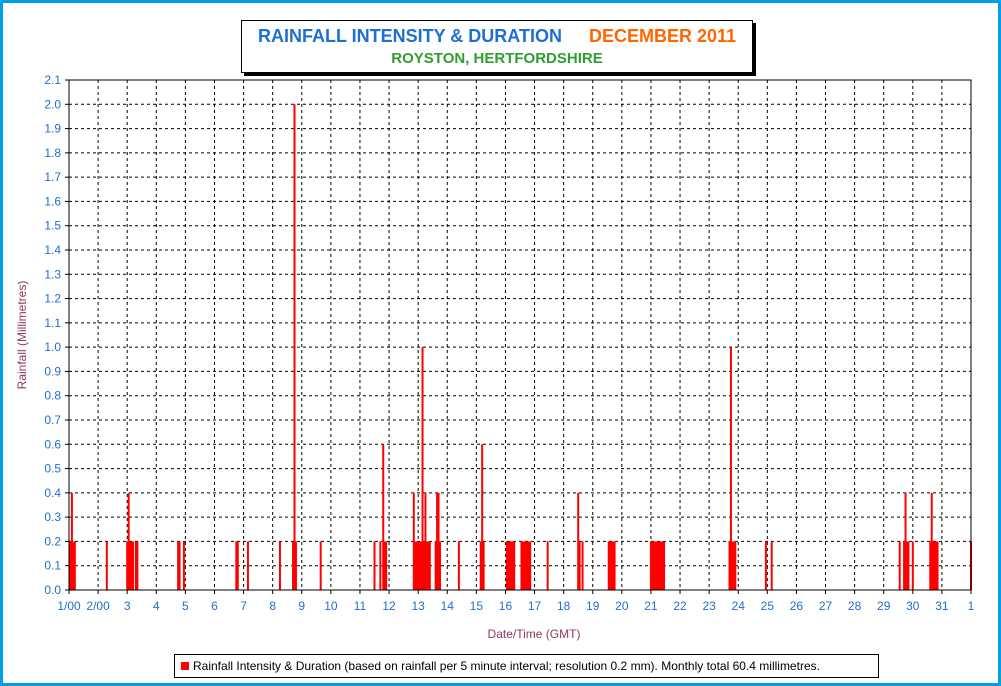 The image size is (1001, 686). I want to click on y-tick-label: 0.1, so click(52, 566).